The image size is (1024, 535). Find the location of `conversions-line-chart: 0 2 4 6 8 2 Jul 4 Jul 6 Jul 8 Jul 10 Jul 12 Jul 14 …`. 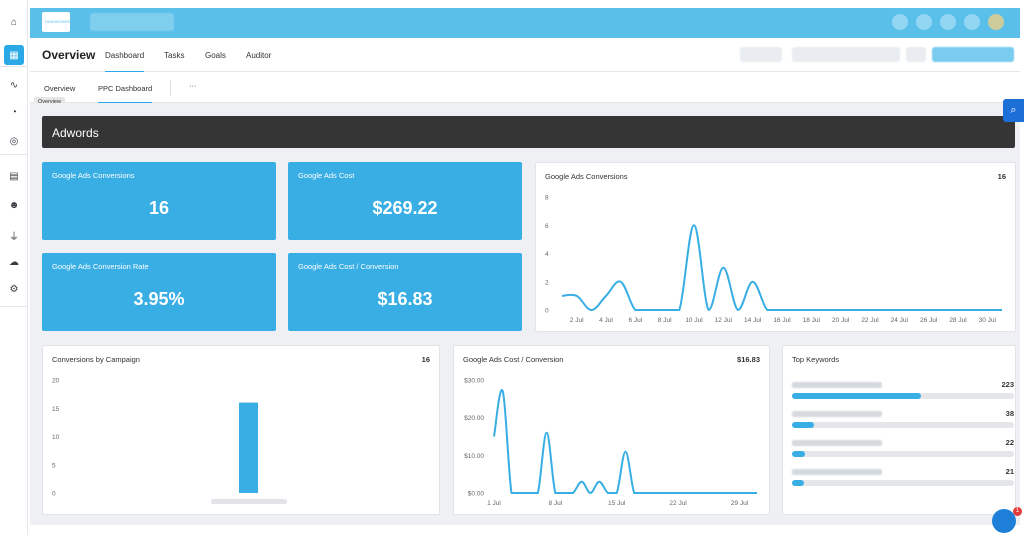

conversions-line-chart: 0 2 4 6 8 2 Jul 4 Jul 6 Jul 8 Jul 10 Jul 12 Jul 14 … is located at coordinates (773, 259).